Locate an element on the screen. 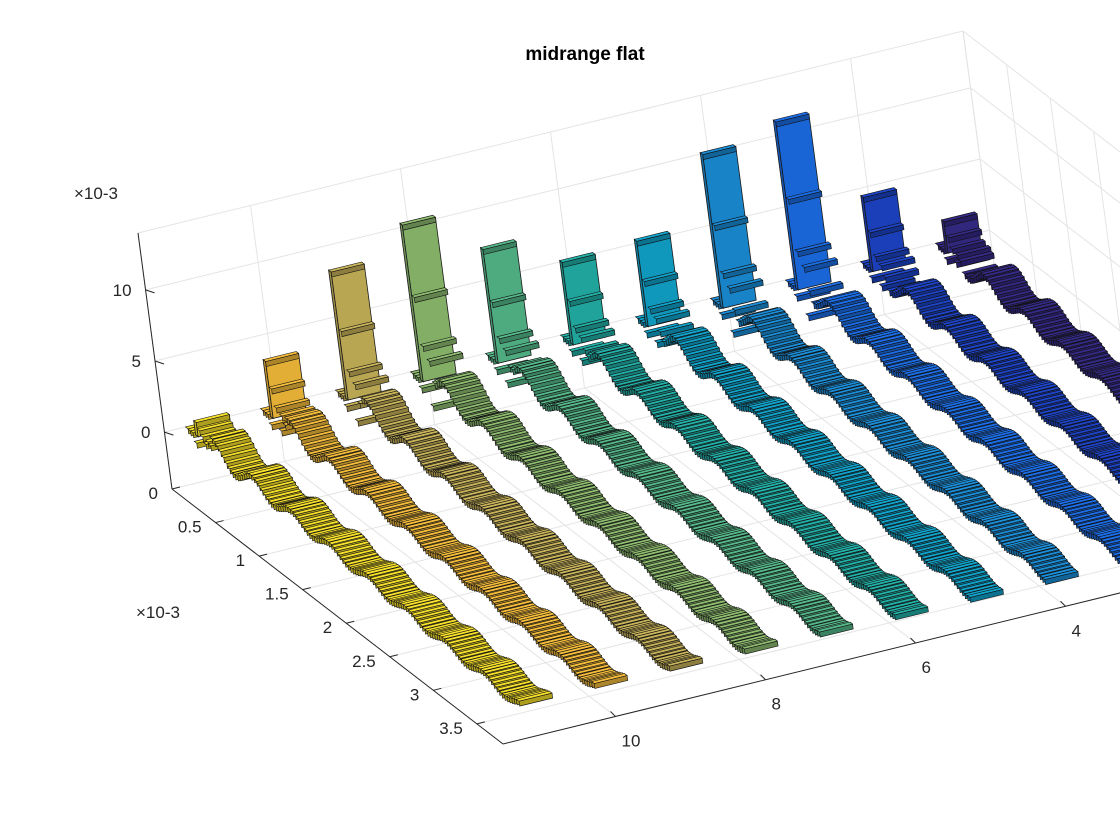 The width and height of the screenshot is (1120, 840). y-tick-label: 0 is located at coordinates (153, 493).